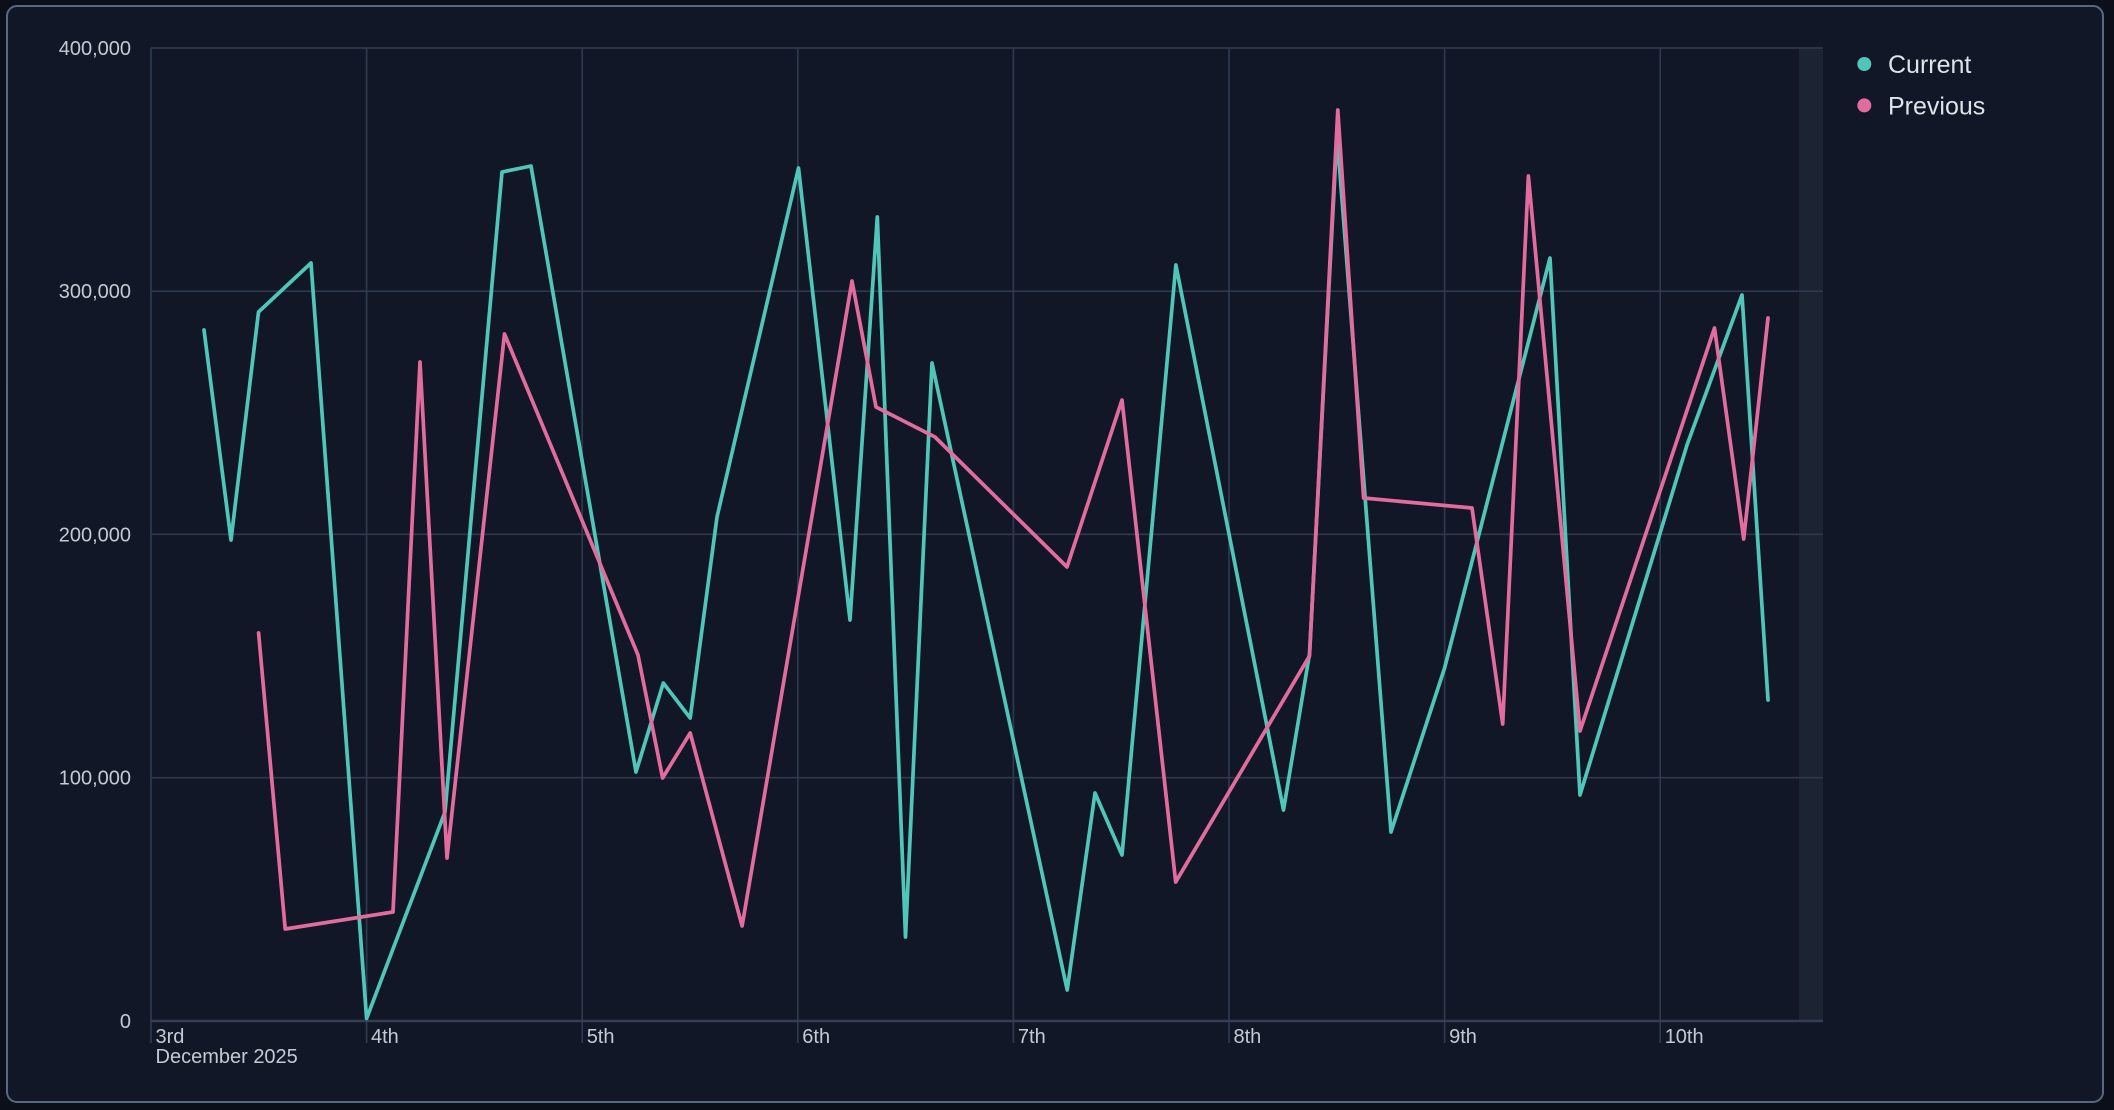  Describe the element at coordinates (95, 49) in the screenshot. I see `svg-text: 400,000` at that location.